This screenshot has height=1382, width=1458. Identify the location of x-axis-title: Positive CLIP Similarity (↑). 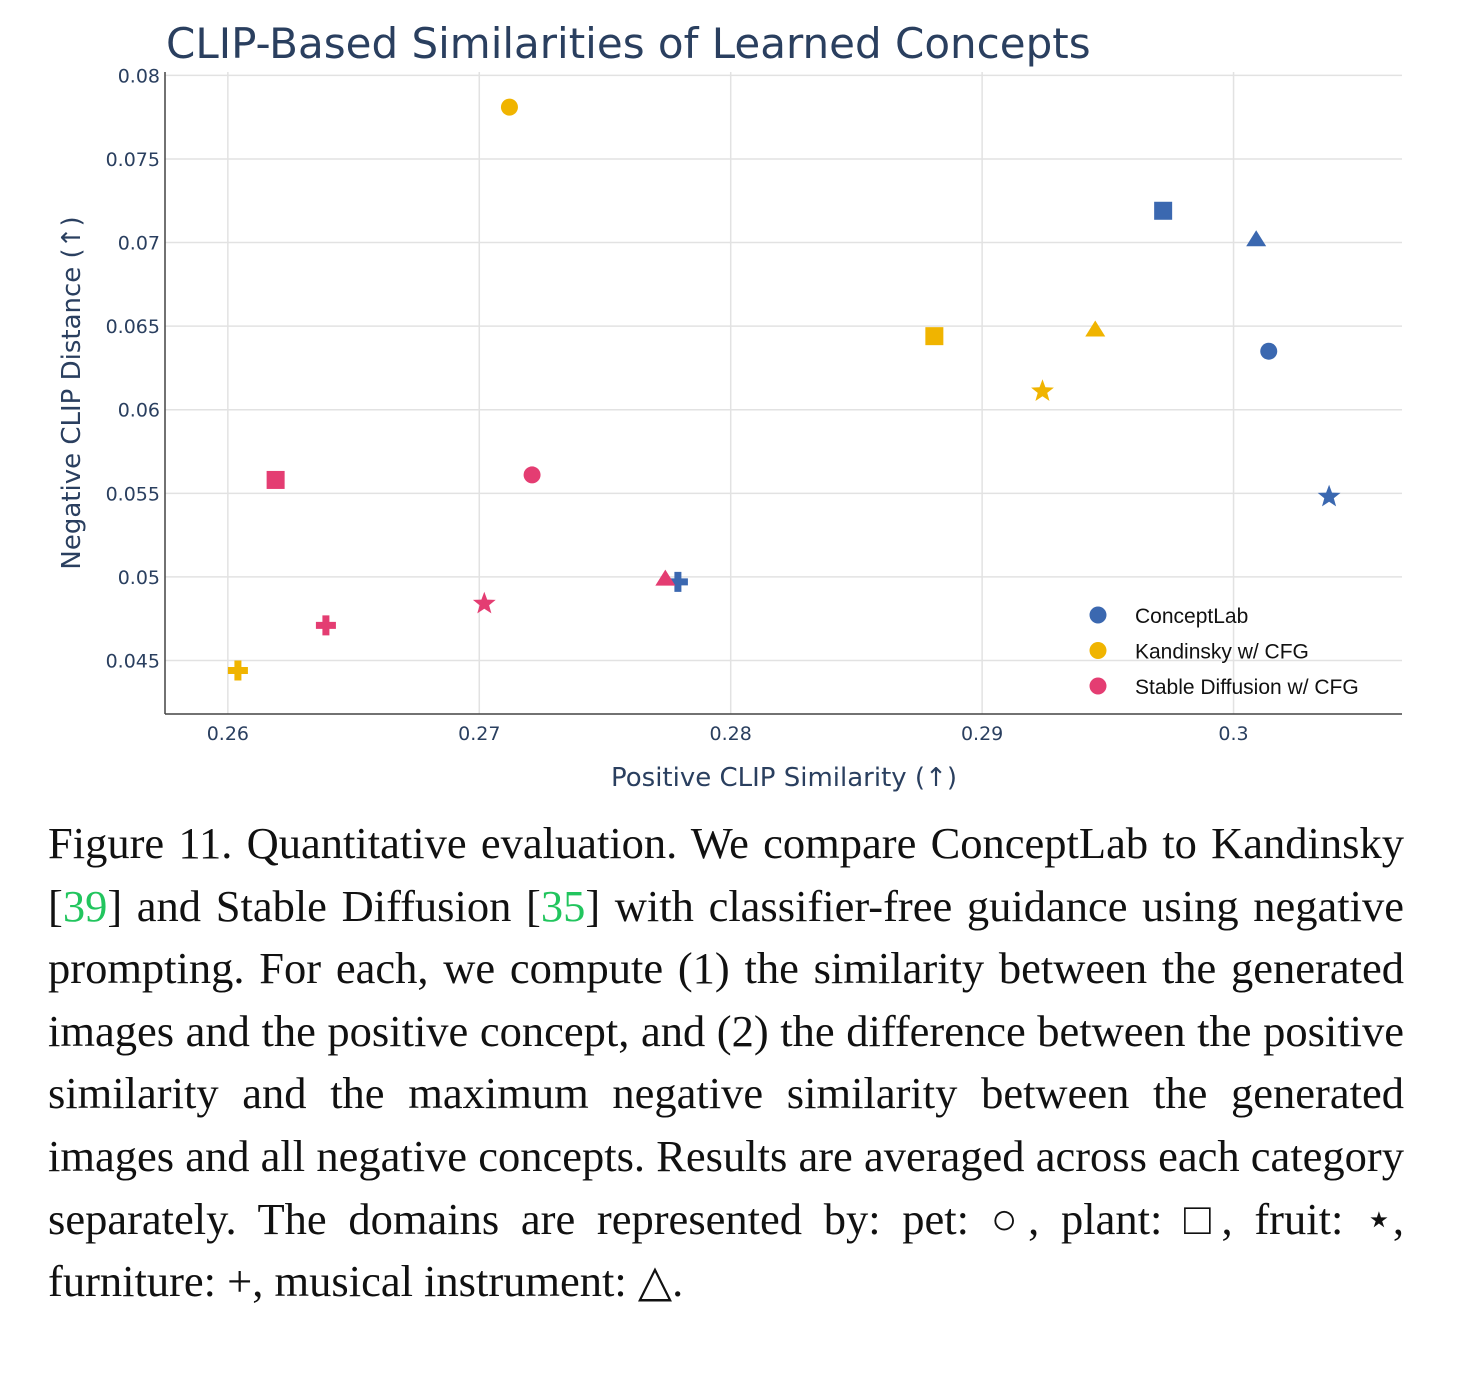
(784, 778).